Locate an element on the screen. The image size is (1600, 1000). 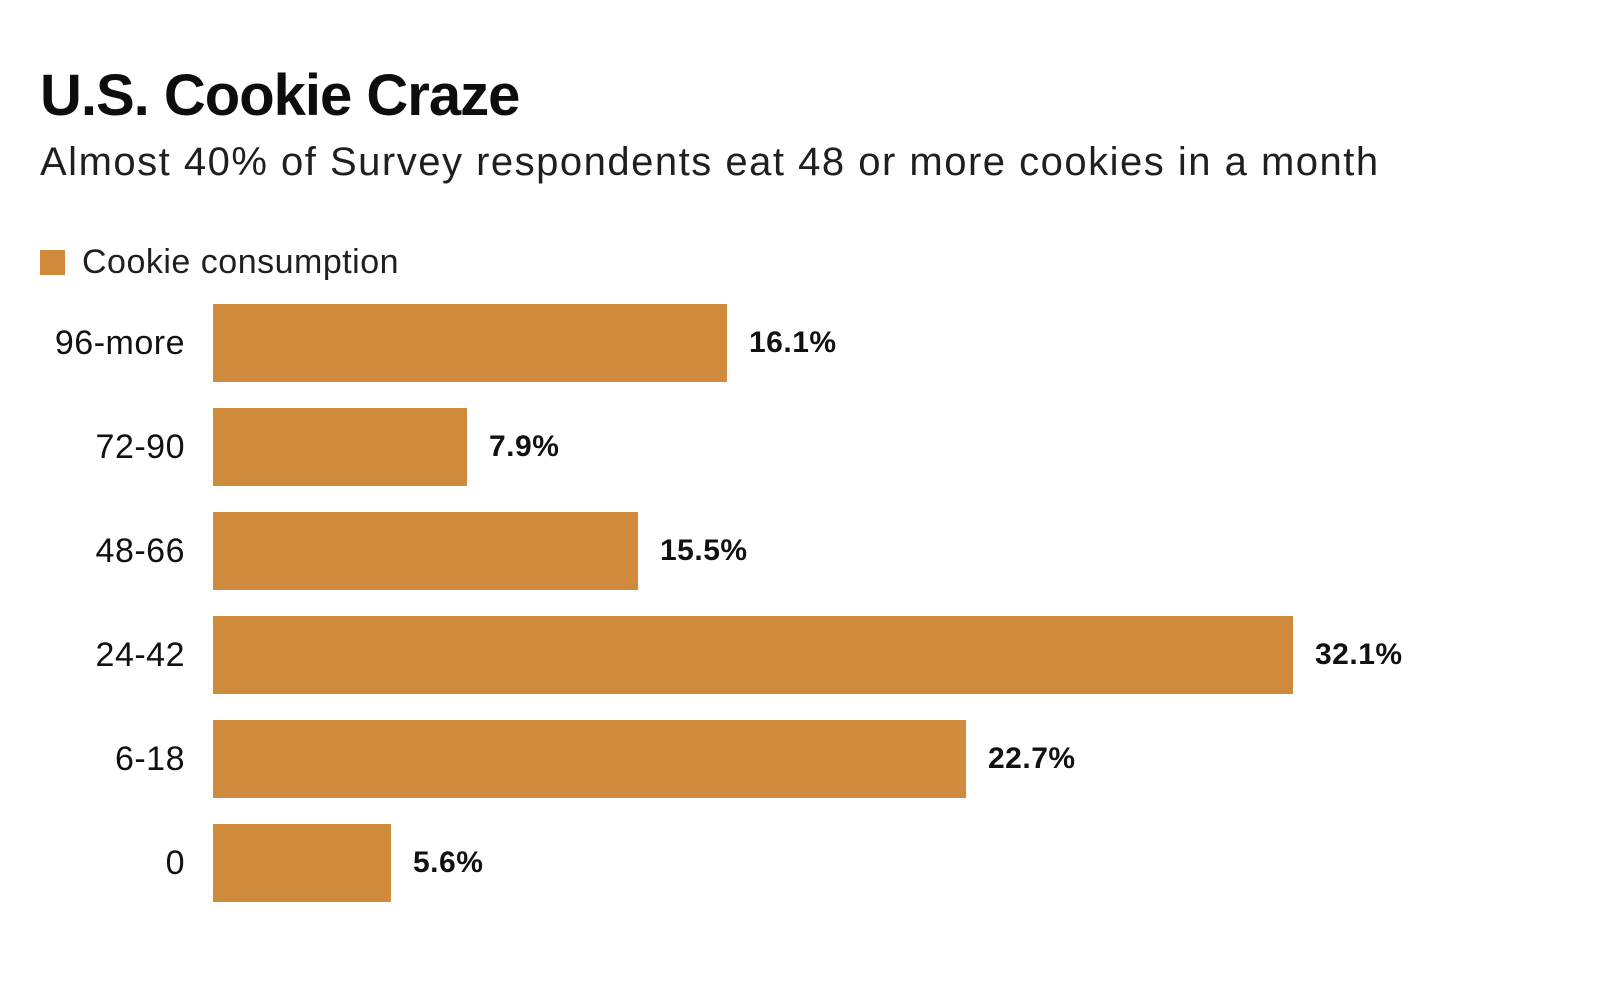
legend-label: Cookie consumption is located at coordinates (241, 262).